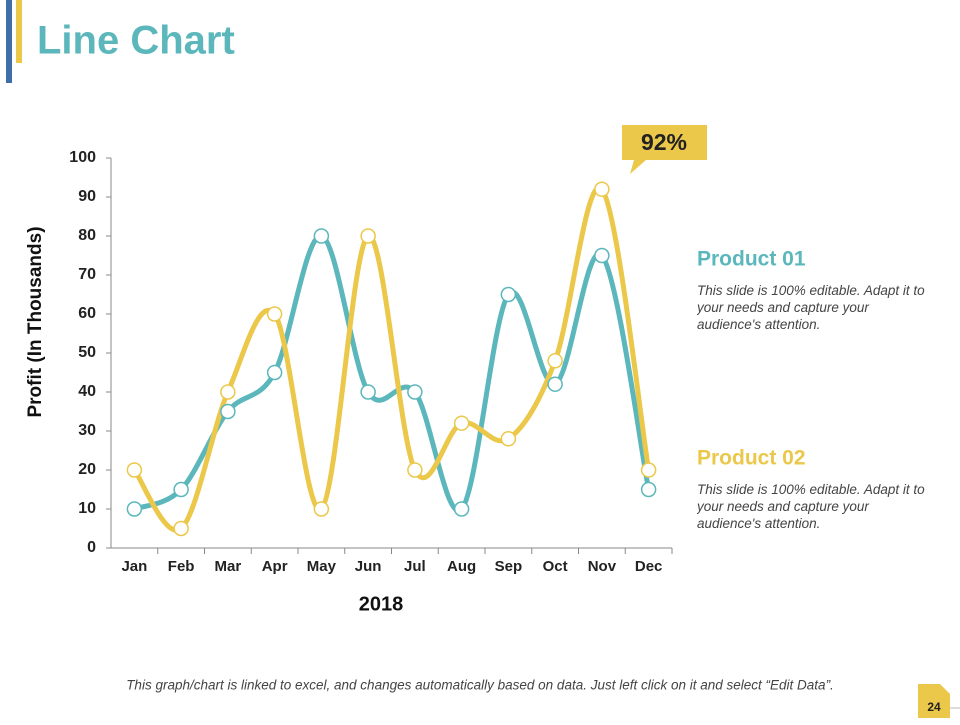 This screenshot has height=725, width=960. Describe the element at coordinates (751, 259) in the screenshot. I see `legend-entry: Product 01` at that location.